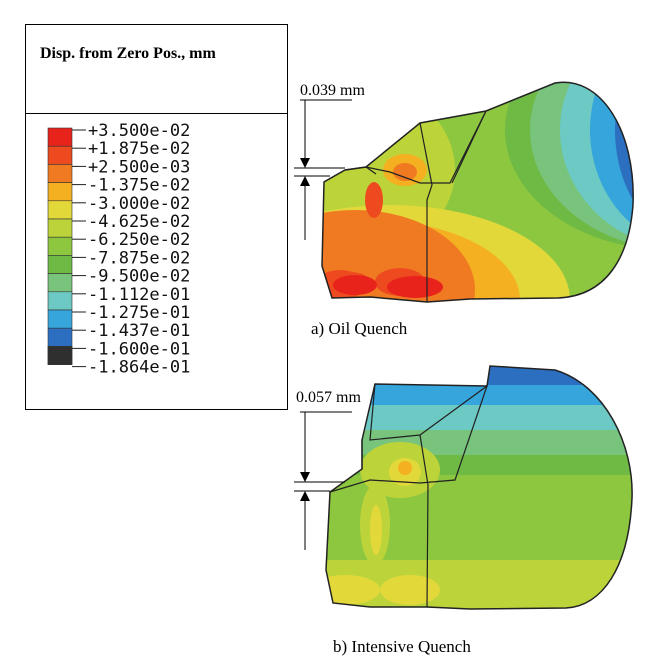  I want to click on legend-label: -4.625e-02, so click(139, 222).